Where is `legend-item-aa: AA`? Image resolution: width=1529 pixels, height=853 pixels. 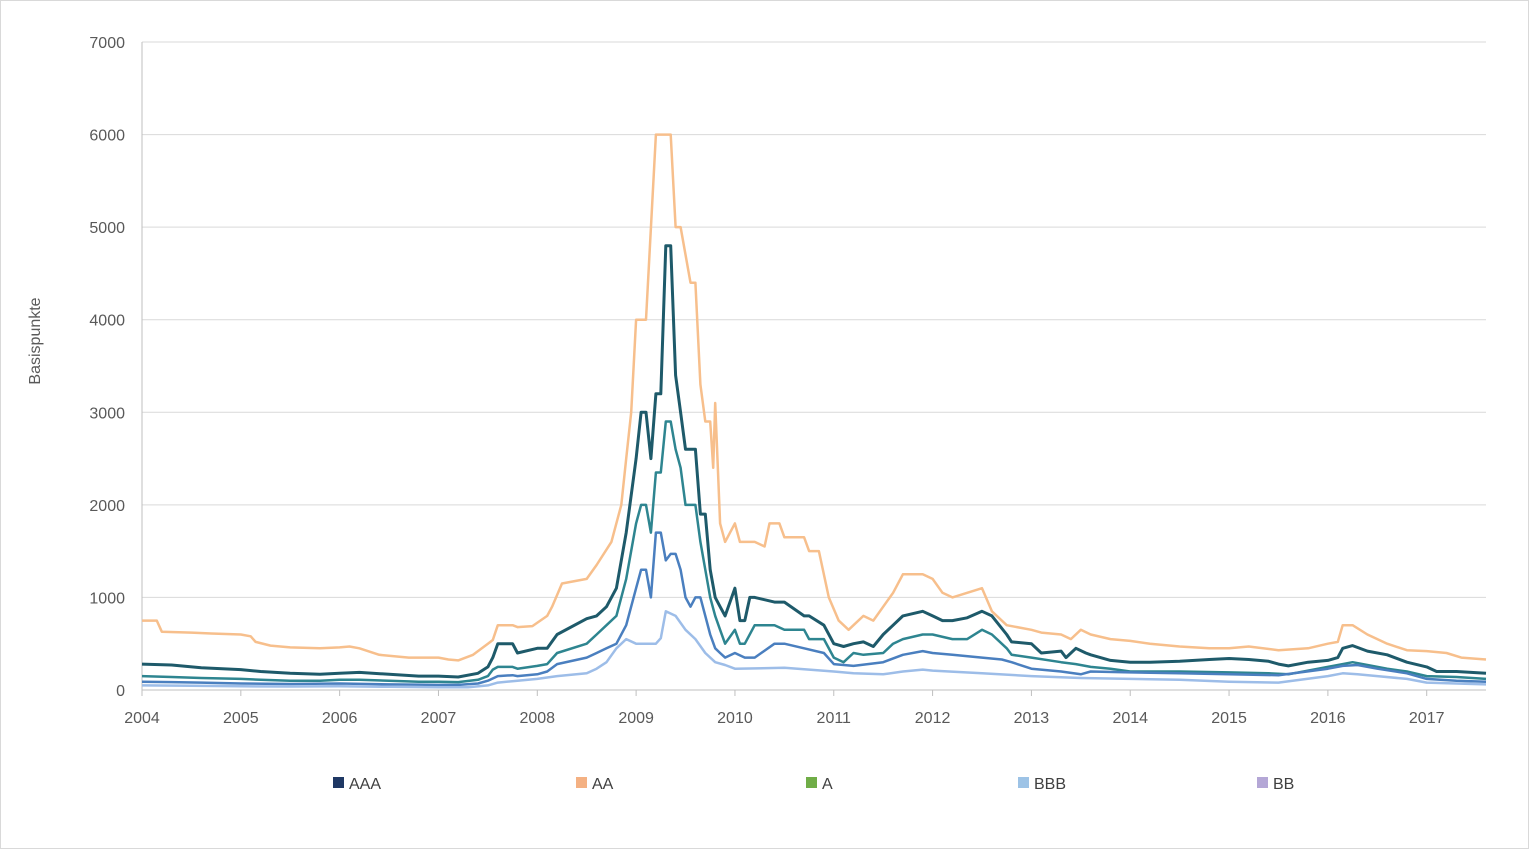 legend-item-aa: AA is located at coordinates (595, 784).